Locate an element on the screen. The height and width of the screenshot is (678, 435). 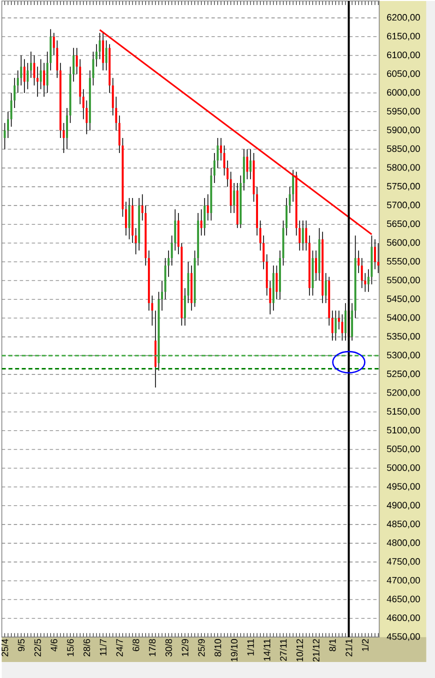
x-tick-label: 1/11 is located at coordinates (250, 647).